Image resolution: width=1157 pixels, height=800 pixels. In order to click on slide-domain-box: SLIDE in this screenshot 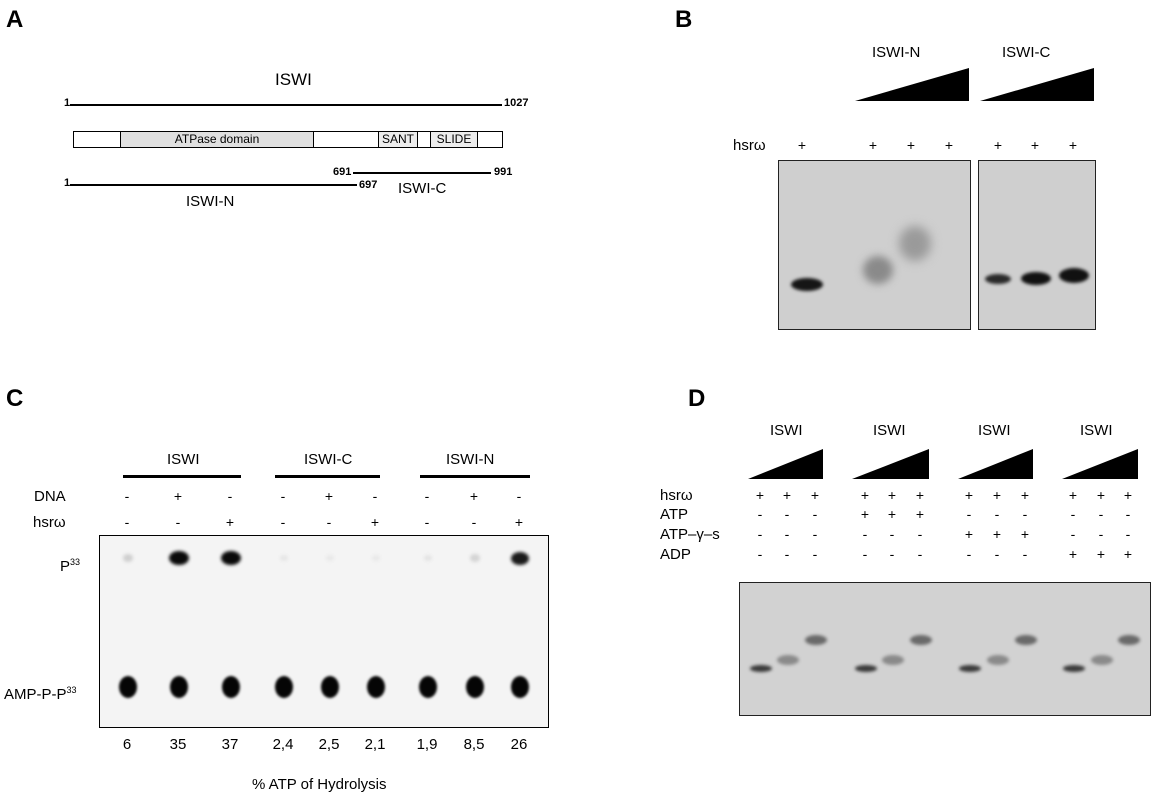, I will do `click(454, 139)`.